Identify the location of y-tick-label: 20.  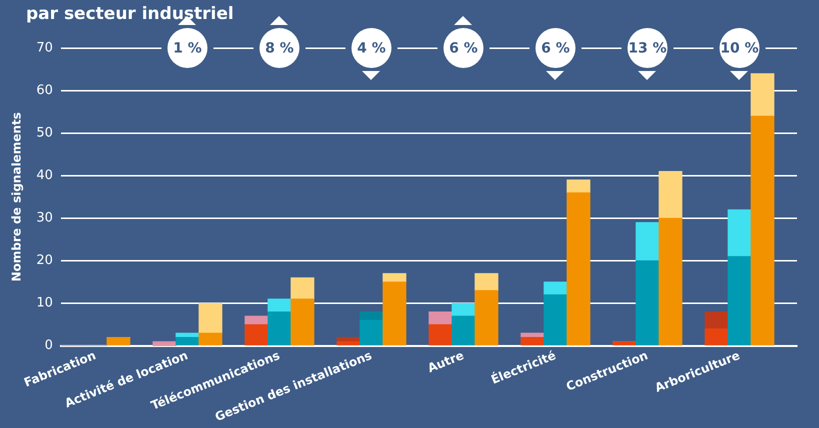
(44, 260).